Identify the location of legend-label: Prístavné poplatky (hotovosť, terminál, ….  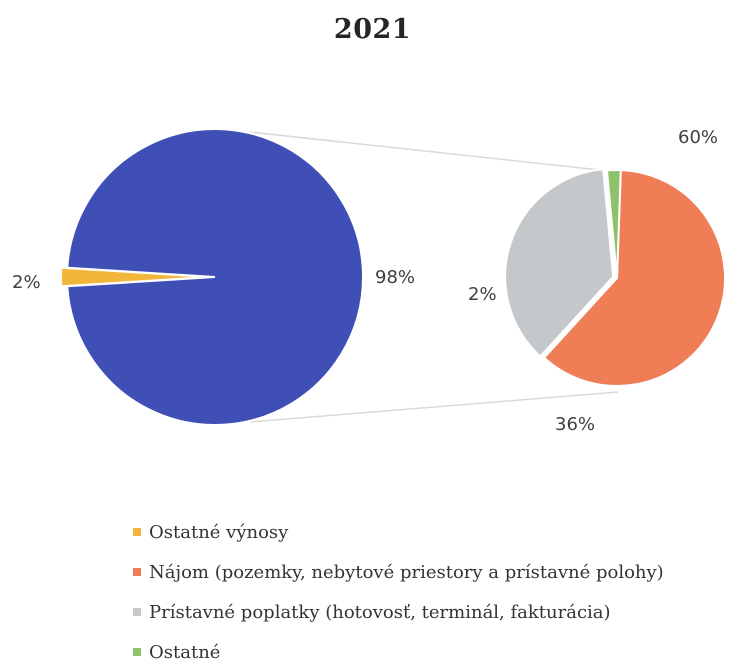
(380, 612).